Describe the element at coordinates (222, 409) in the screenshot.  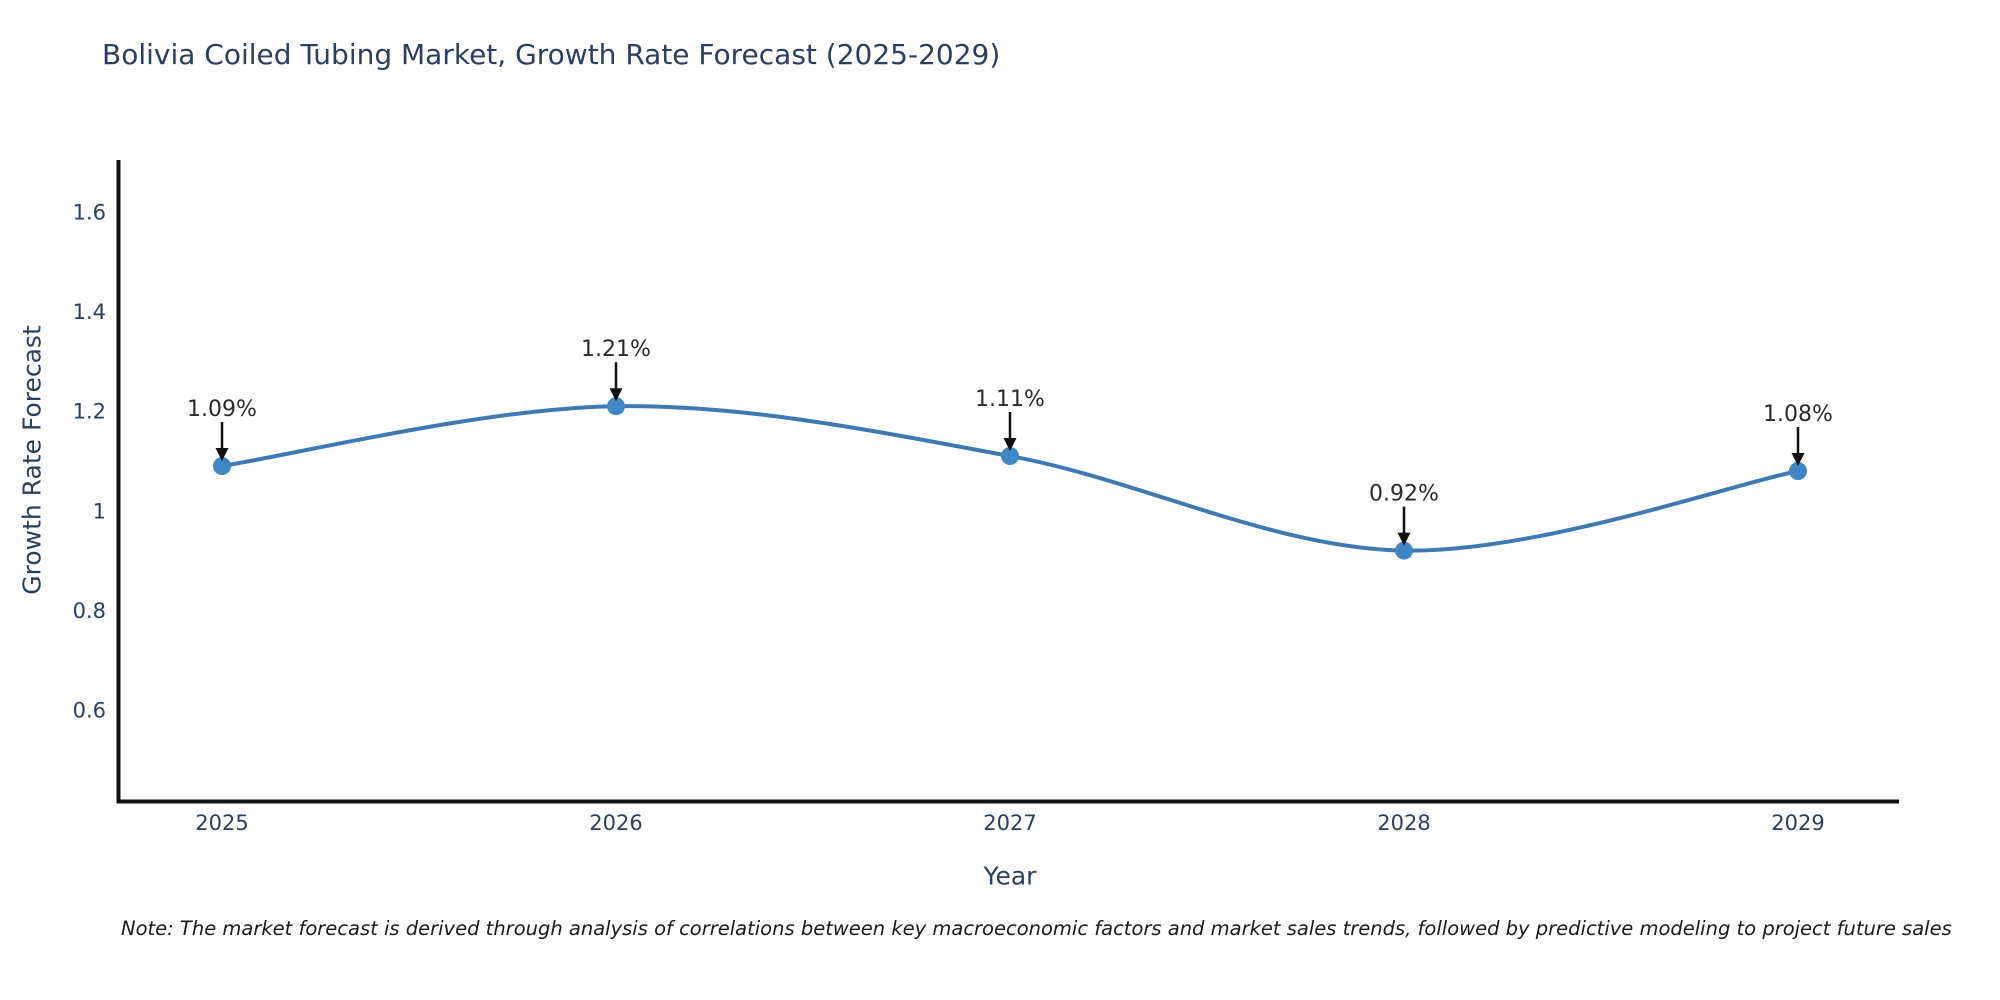
I see `data-point-label: 1.09%` at that location.